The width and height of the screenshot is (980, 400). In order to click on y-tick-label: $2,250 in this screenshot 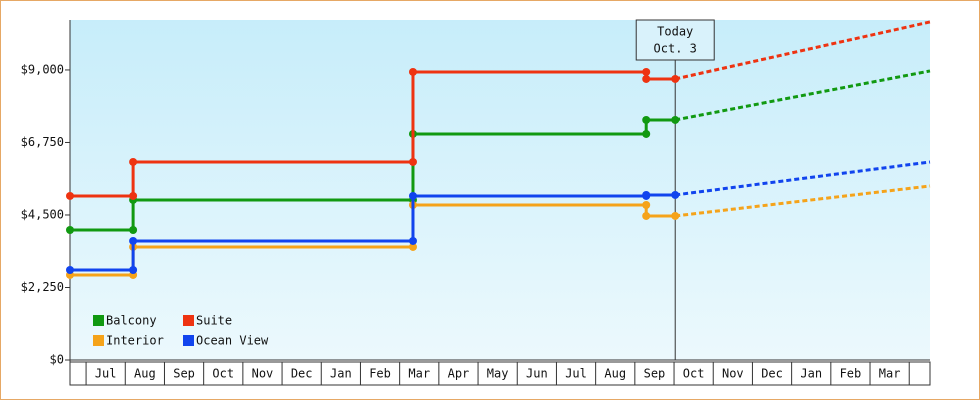, I will do `click(42, 287)`.